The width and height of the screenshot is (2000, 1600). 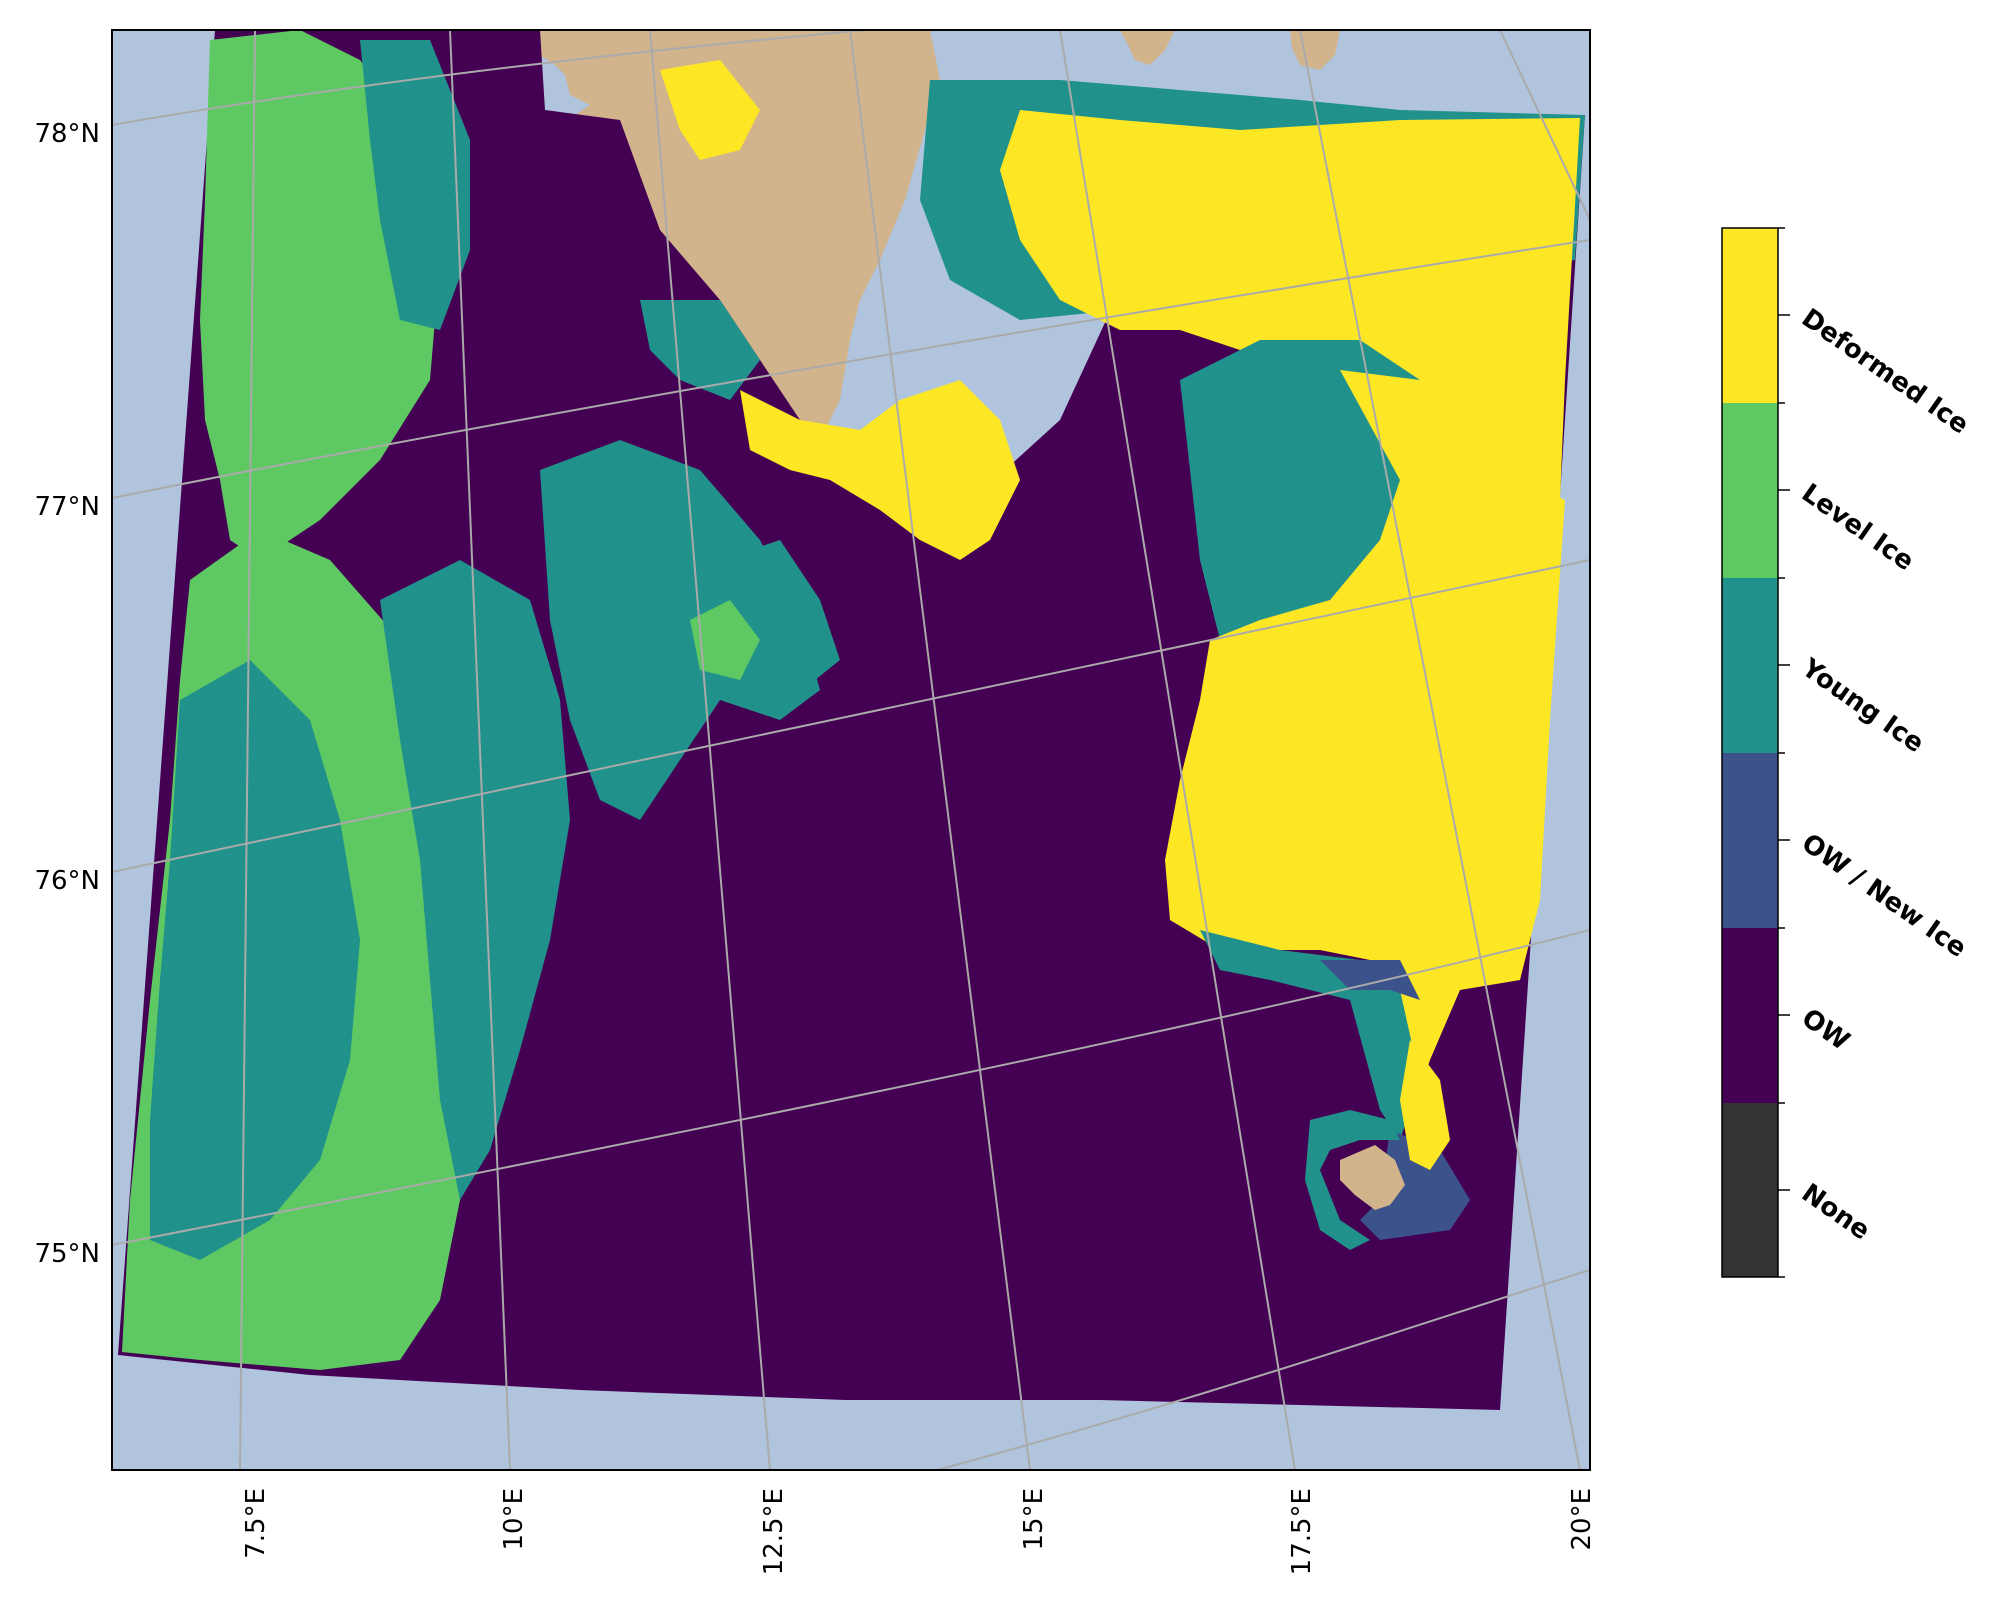 I want to click on parallel-77n, so click(x=851, y=369).